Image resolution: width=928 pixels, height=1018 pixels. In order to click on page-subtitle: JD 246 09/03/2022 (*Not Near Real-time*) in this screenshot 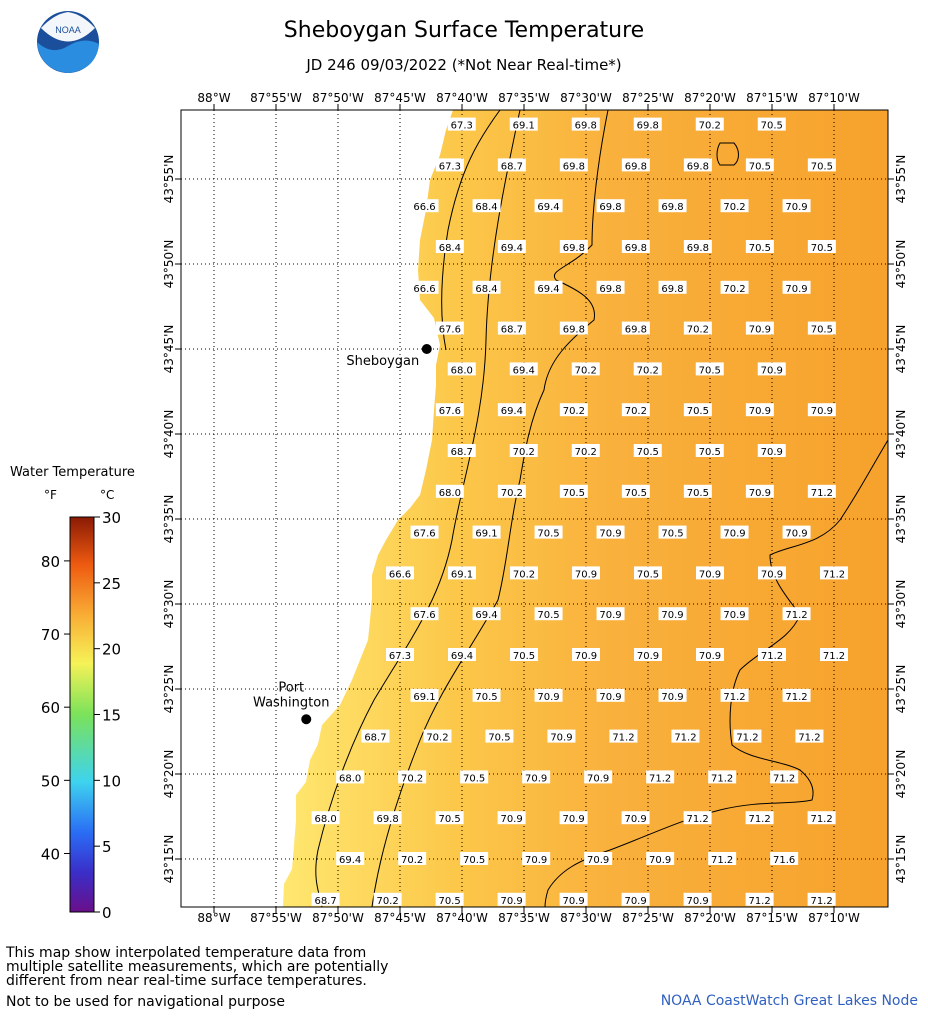, I will do `click(464, 65)`.